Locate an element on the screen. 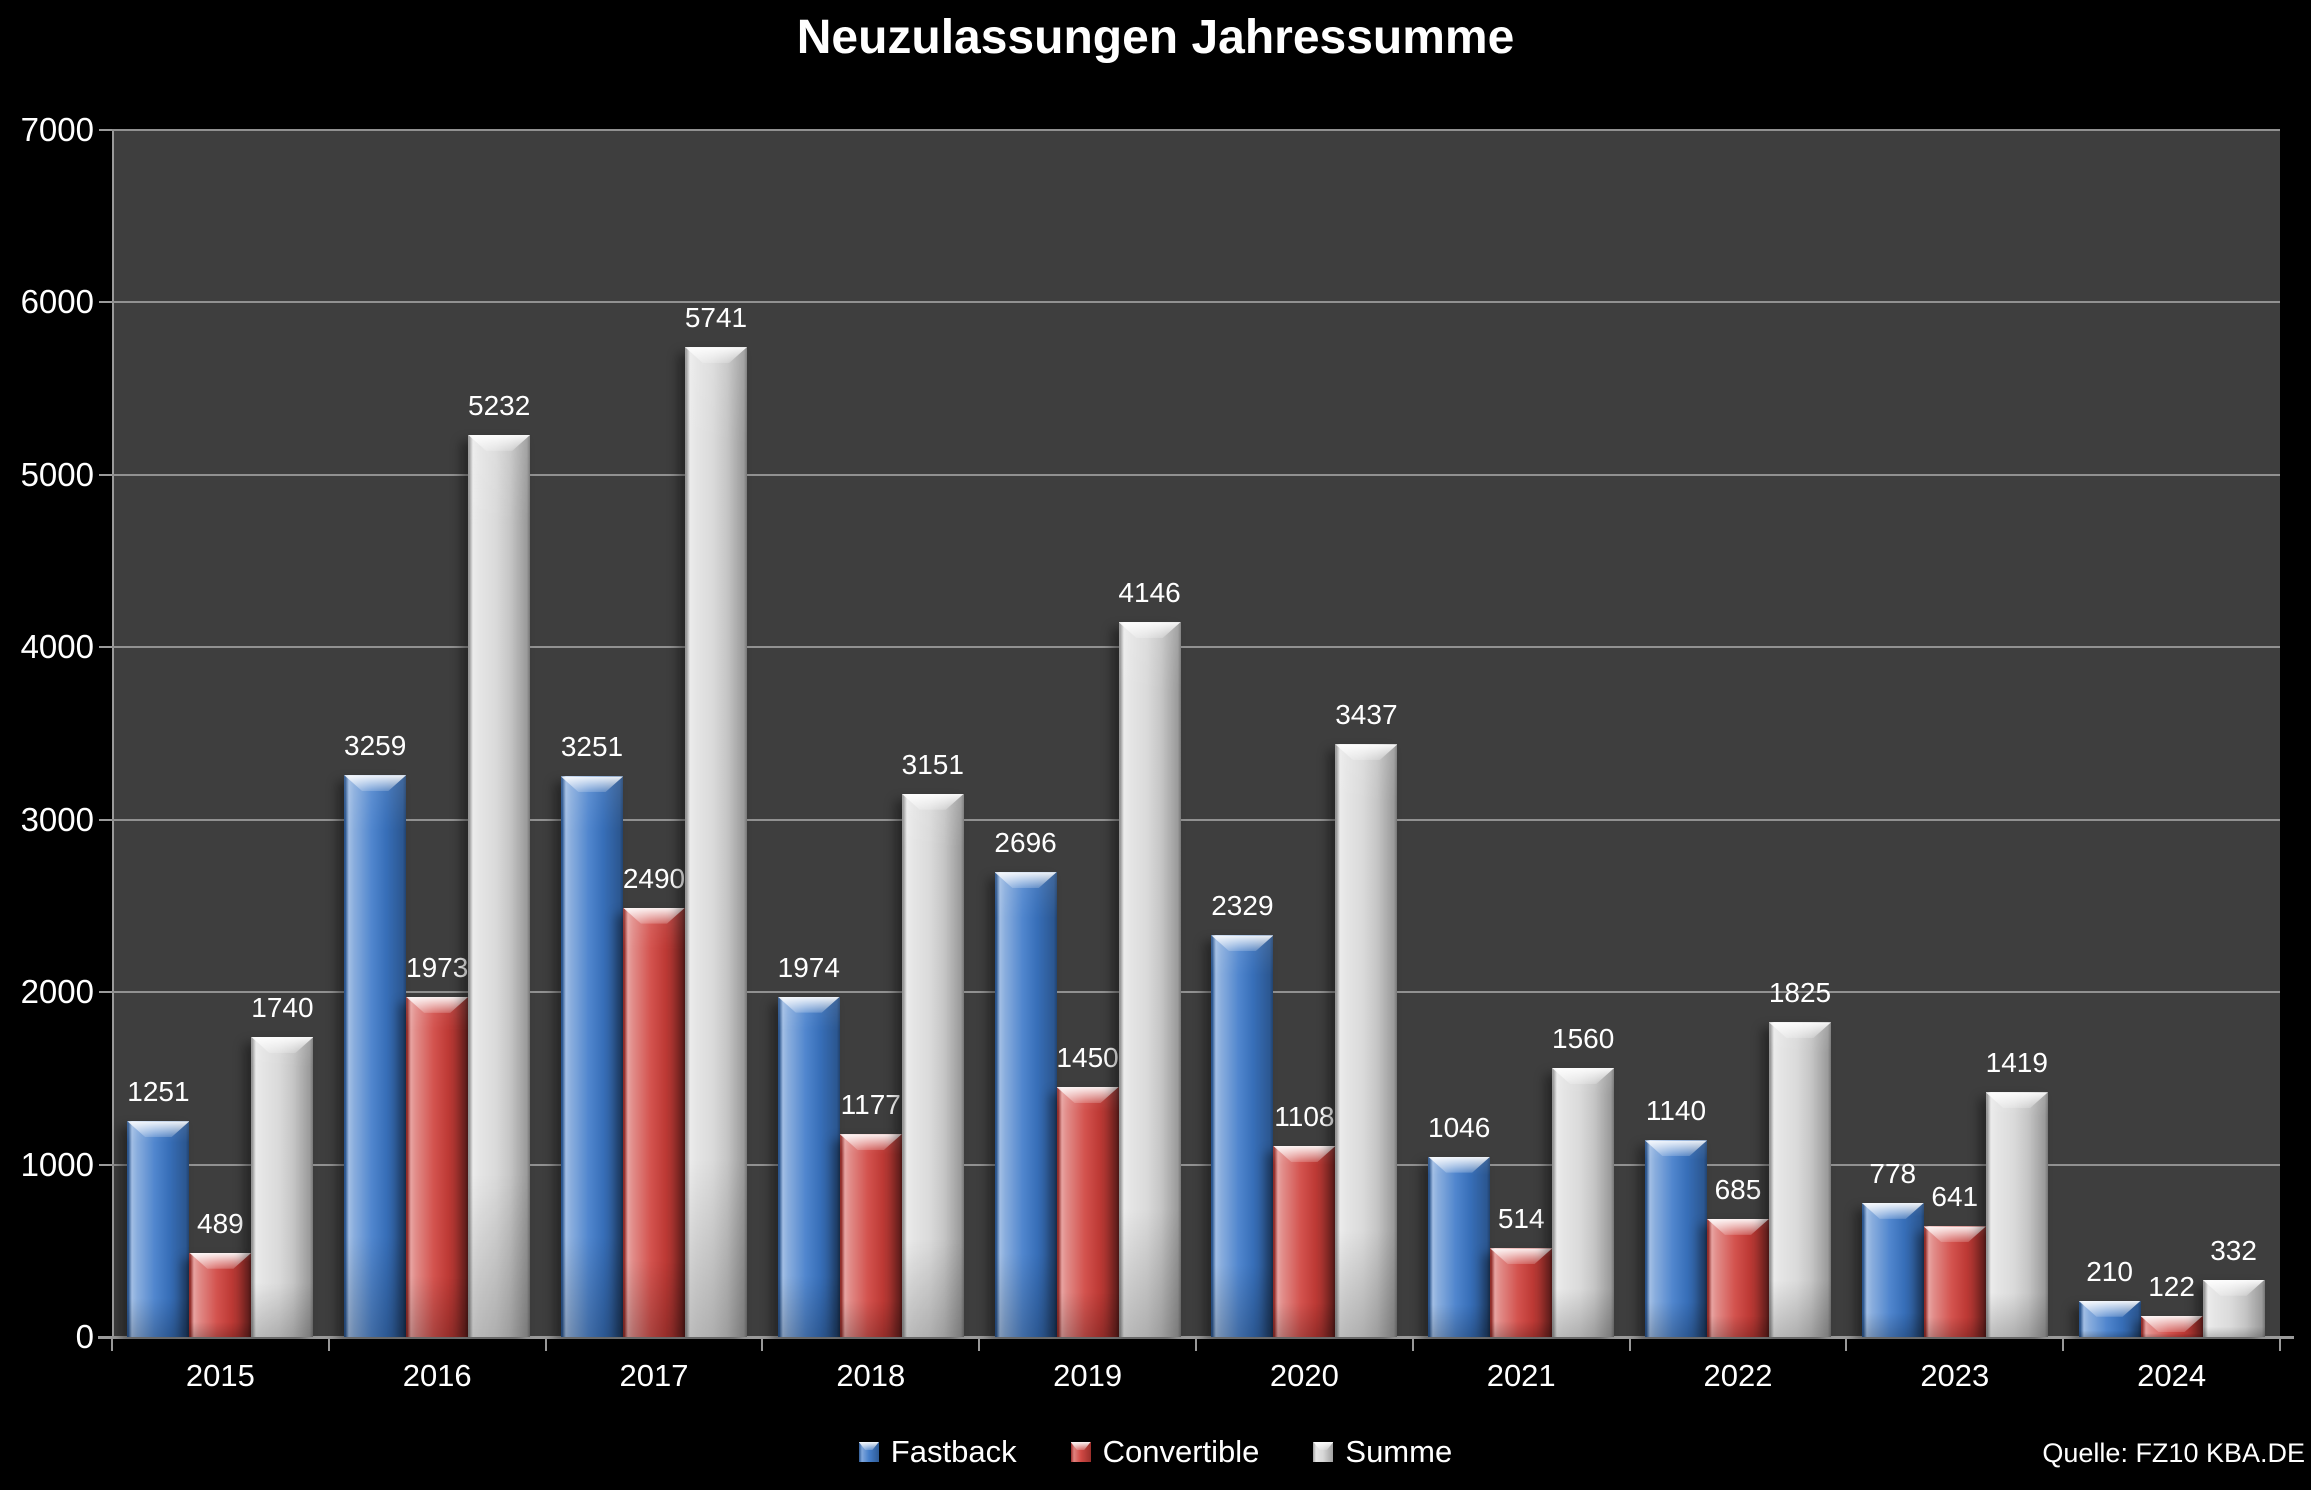 This screenshot has width=2311, height=1490. y-axis-line is located at coordinates (113, 733).